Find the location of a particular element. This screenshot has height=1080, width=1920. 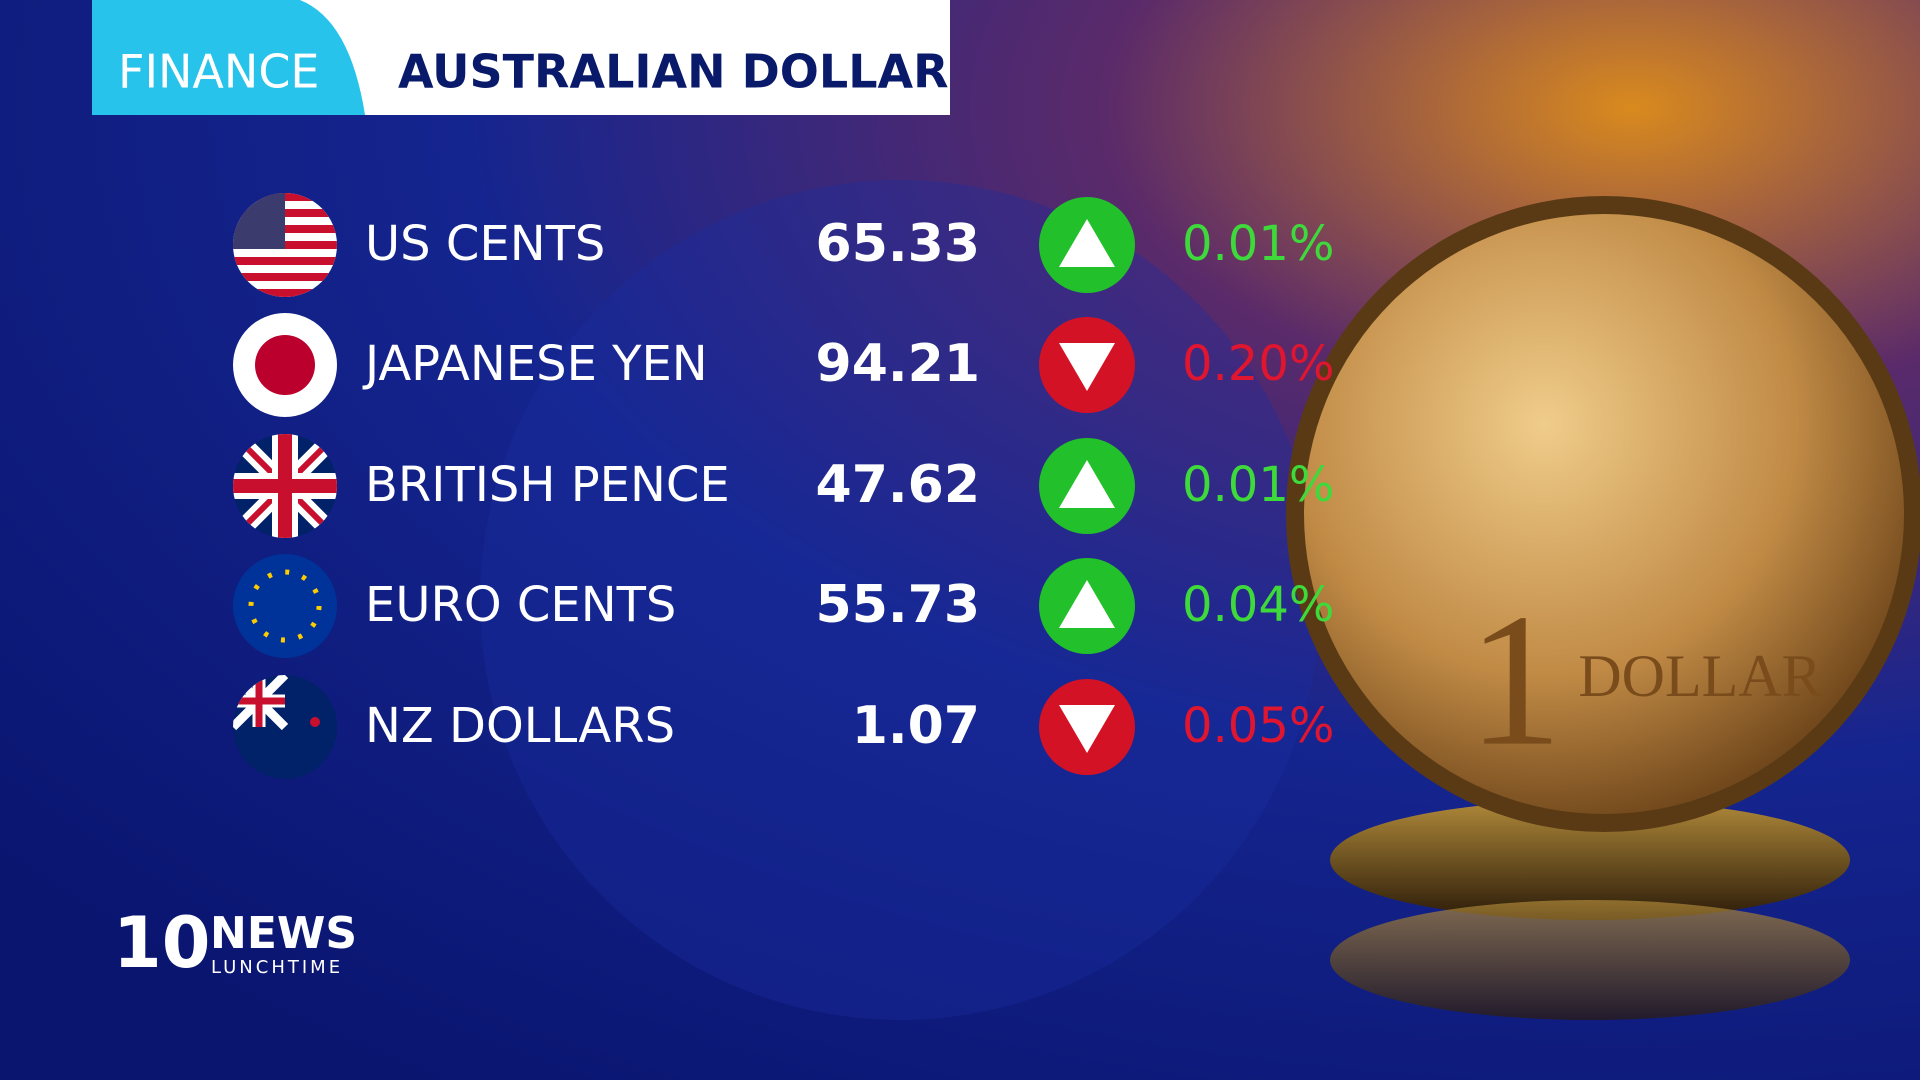

logo-brand: NEWS is located at coordinates (283, 933).